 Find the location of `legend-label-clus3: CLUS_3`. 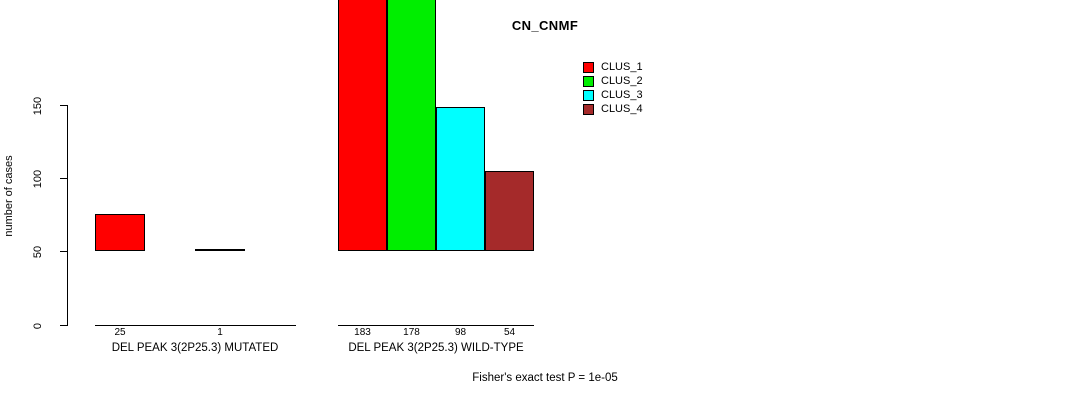

legend-label-clus3: CLUS_3 is located at coordinates (622, 95).